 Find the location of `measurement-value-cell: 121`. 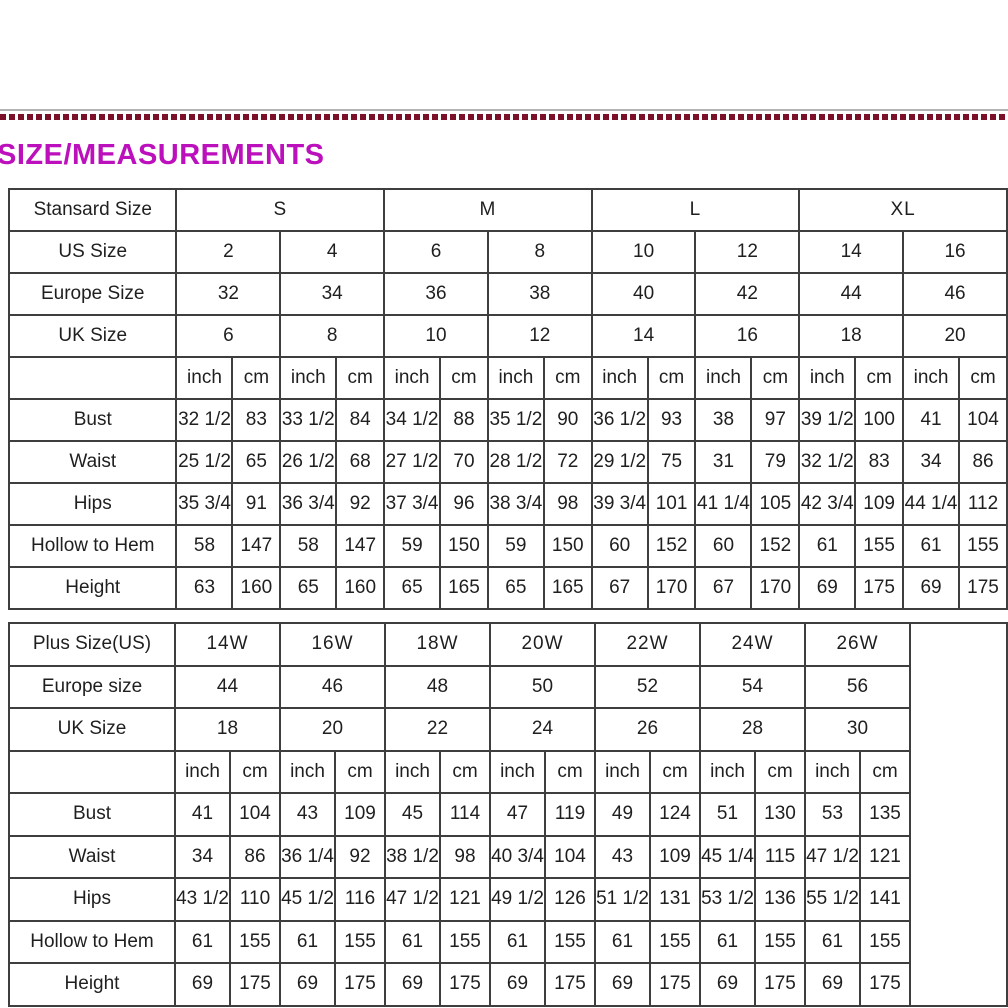

measurement-value-cell: 121 is located at coordinates (465, 899).